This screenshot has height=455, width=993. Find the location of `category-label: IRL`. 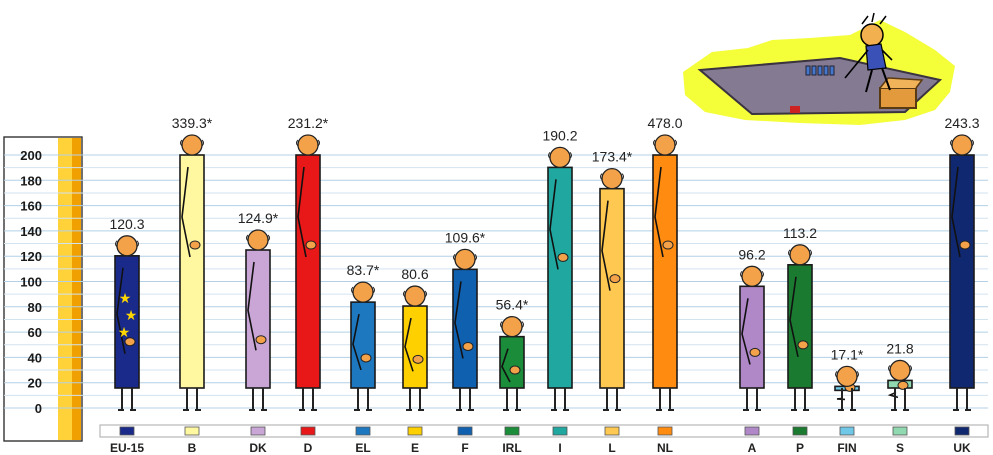

category-label: IRL is located at coordinates (511, 448).